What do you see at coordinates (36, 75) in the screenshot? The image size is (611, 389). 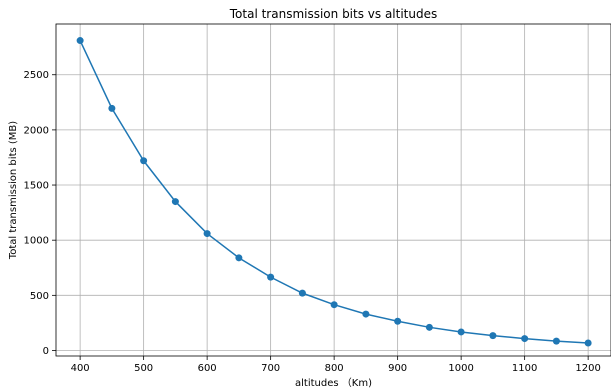 I see `y-tick-label: 2500` at bounding box center [36, 75].